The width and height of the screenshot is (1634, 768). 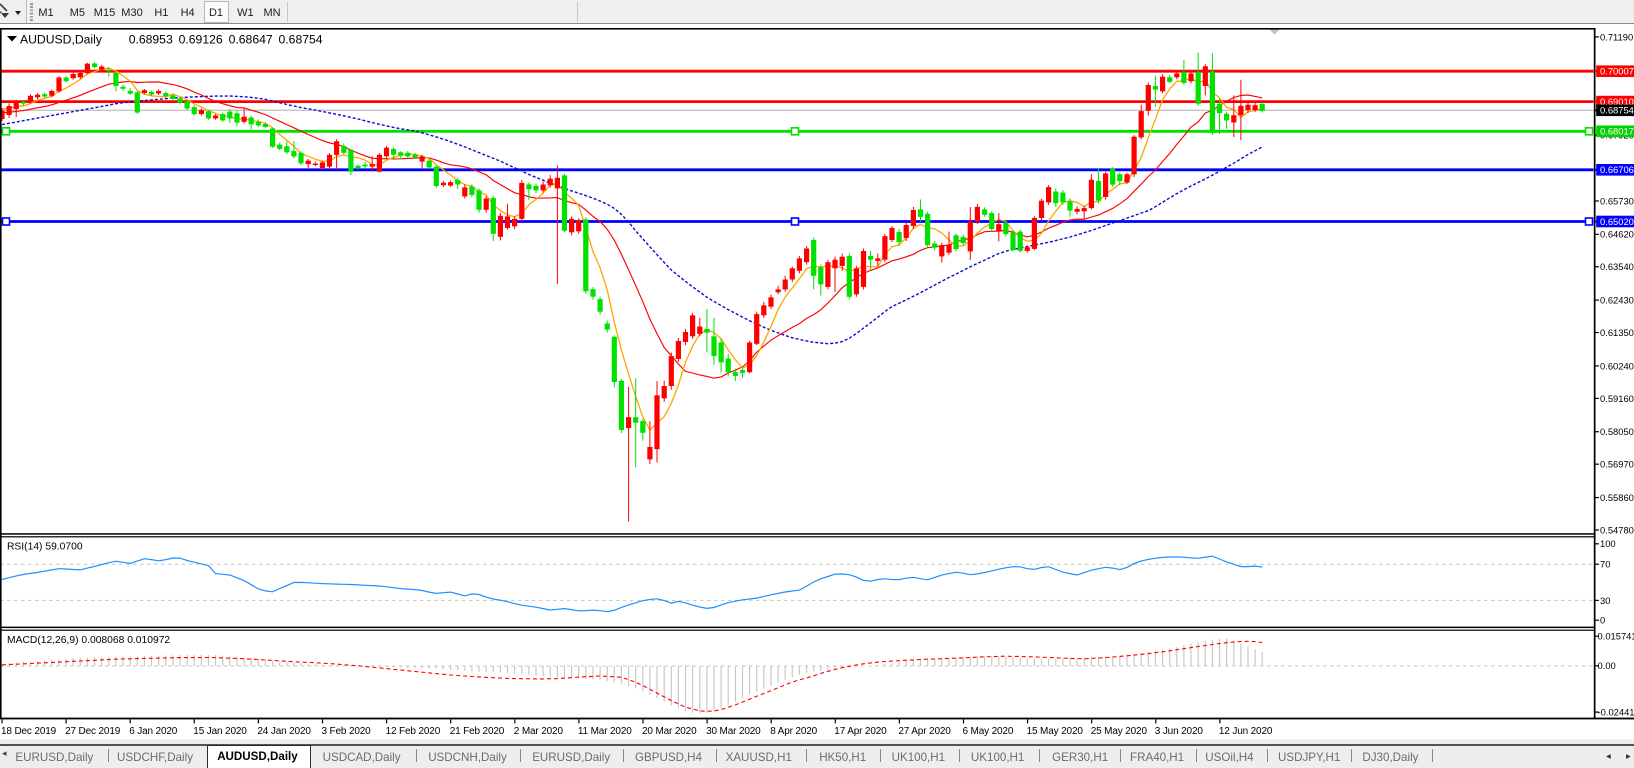 I want to click on svg-text: AUDUSD,Daily, so click(x=61, y=40).